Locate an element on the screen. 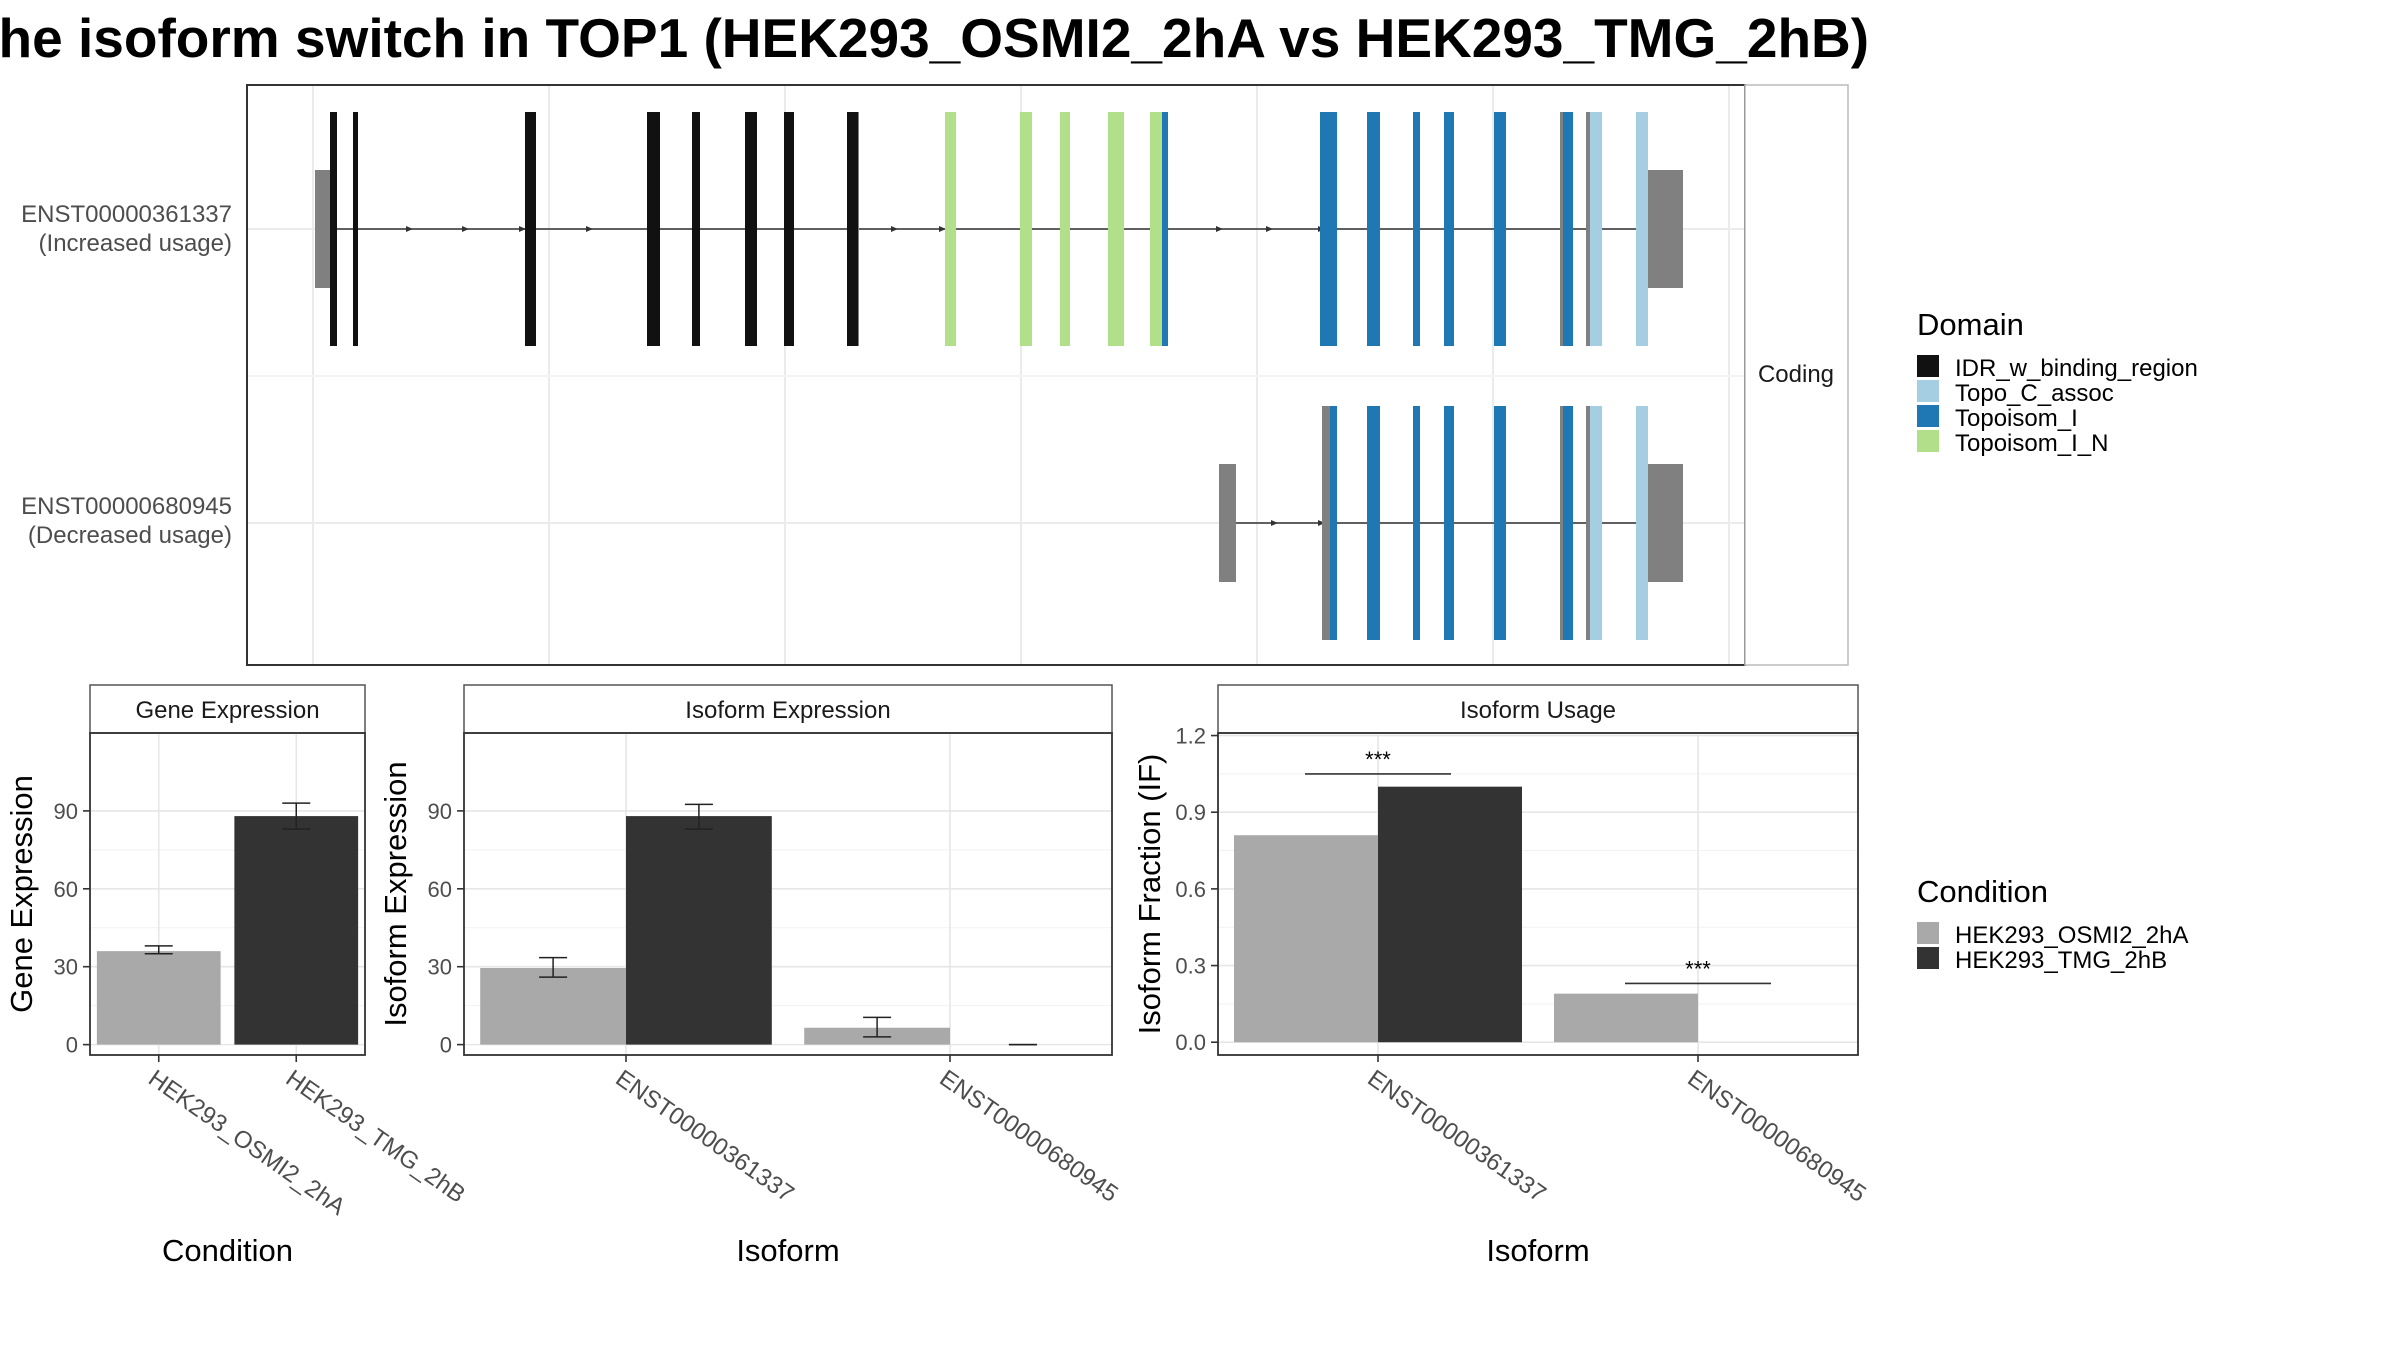  structure-strip is located at coordinates (1796, 375).